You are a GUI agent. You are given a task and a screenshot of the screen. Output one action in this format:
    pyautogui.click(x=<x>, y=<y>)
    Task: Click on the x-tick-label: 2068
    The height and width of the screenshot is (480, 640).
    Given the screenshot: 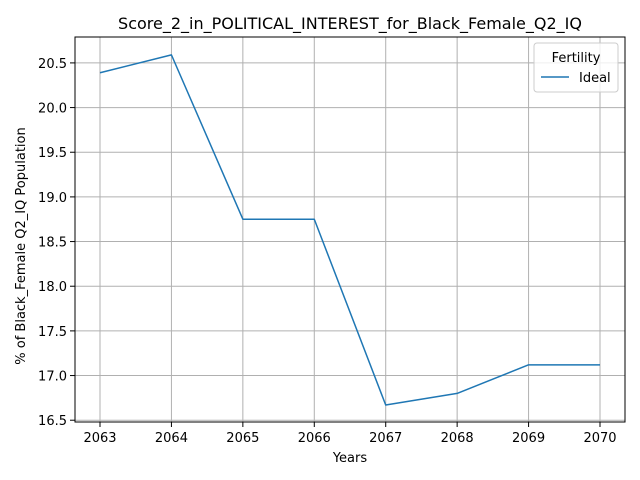 What is the action you would take?
    pyautogui.click(x=457, y=438)
    